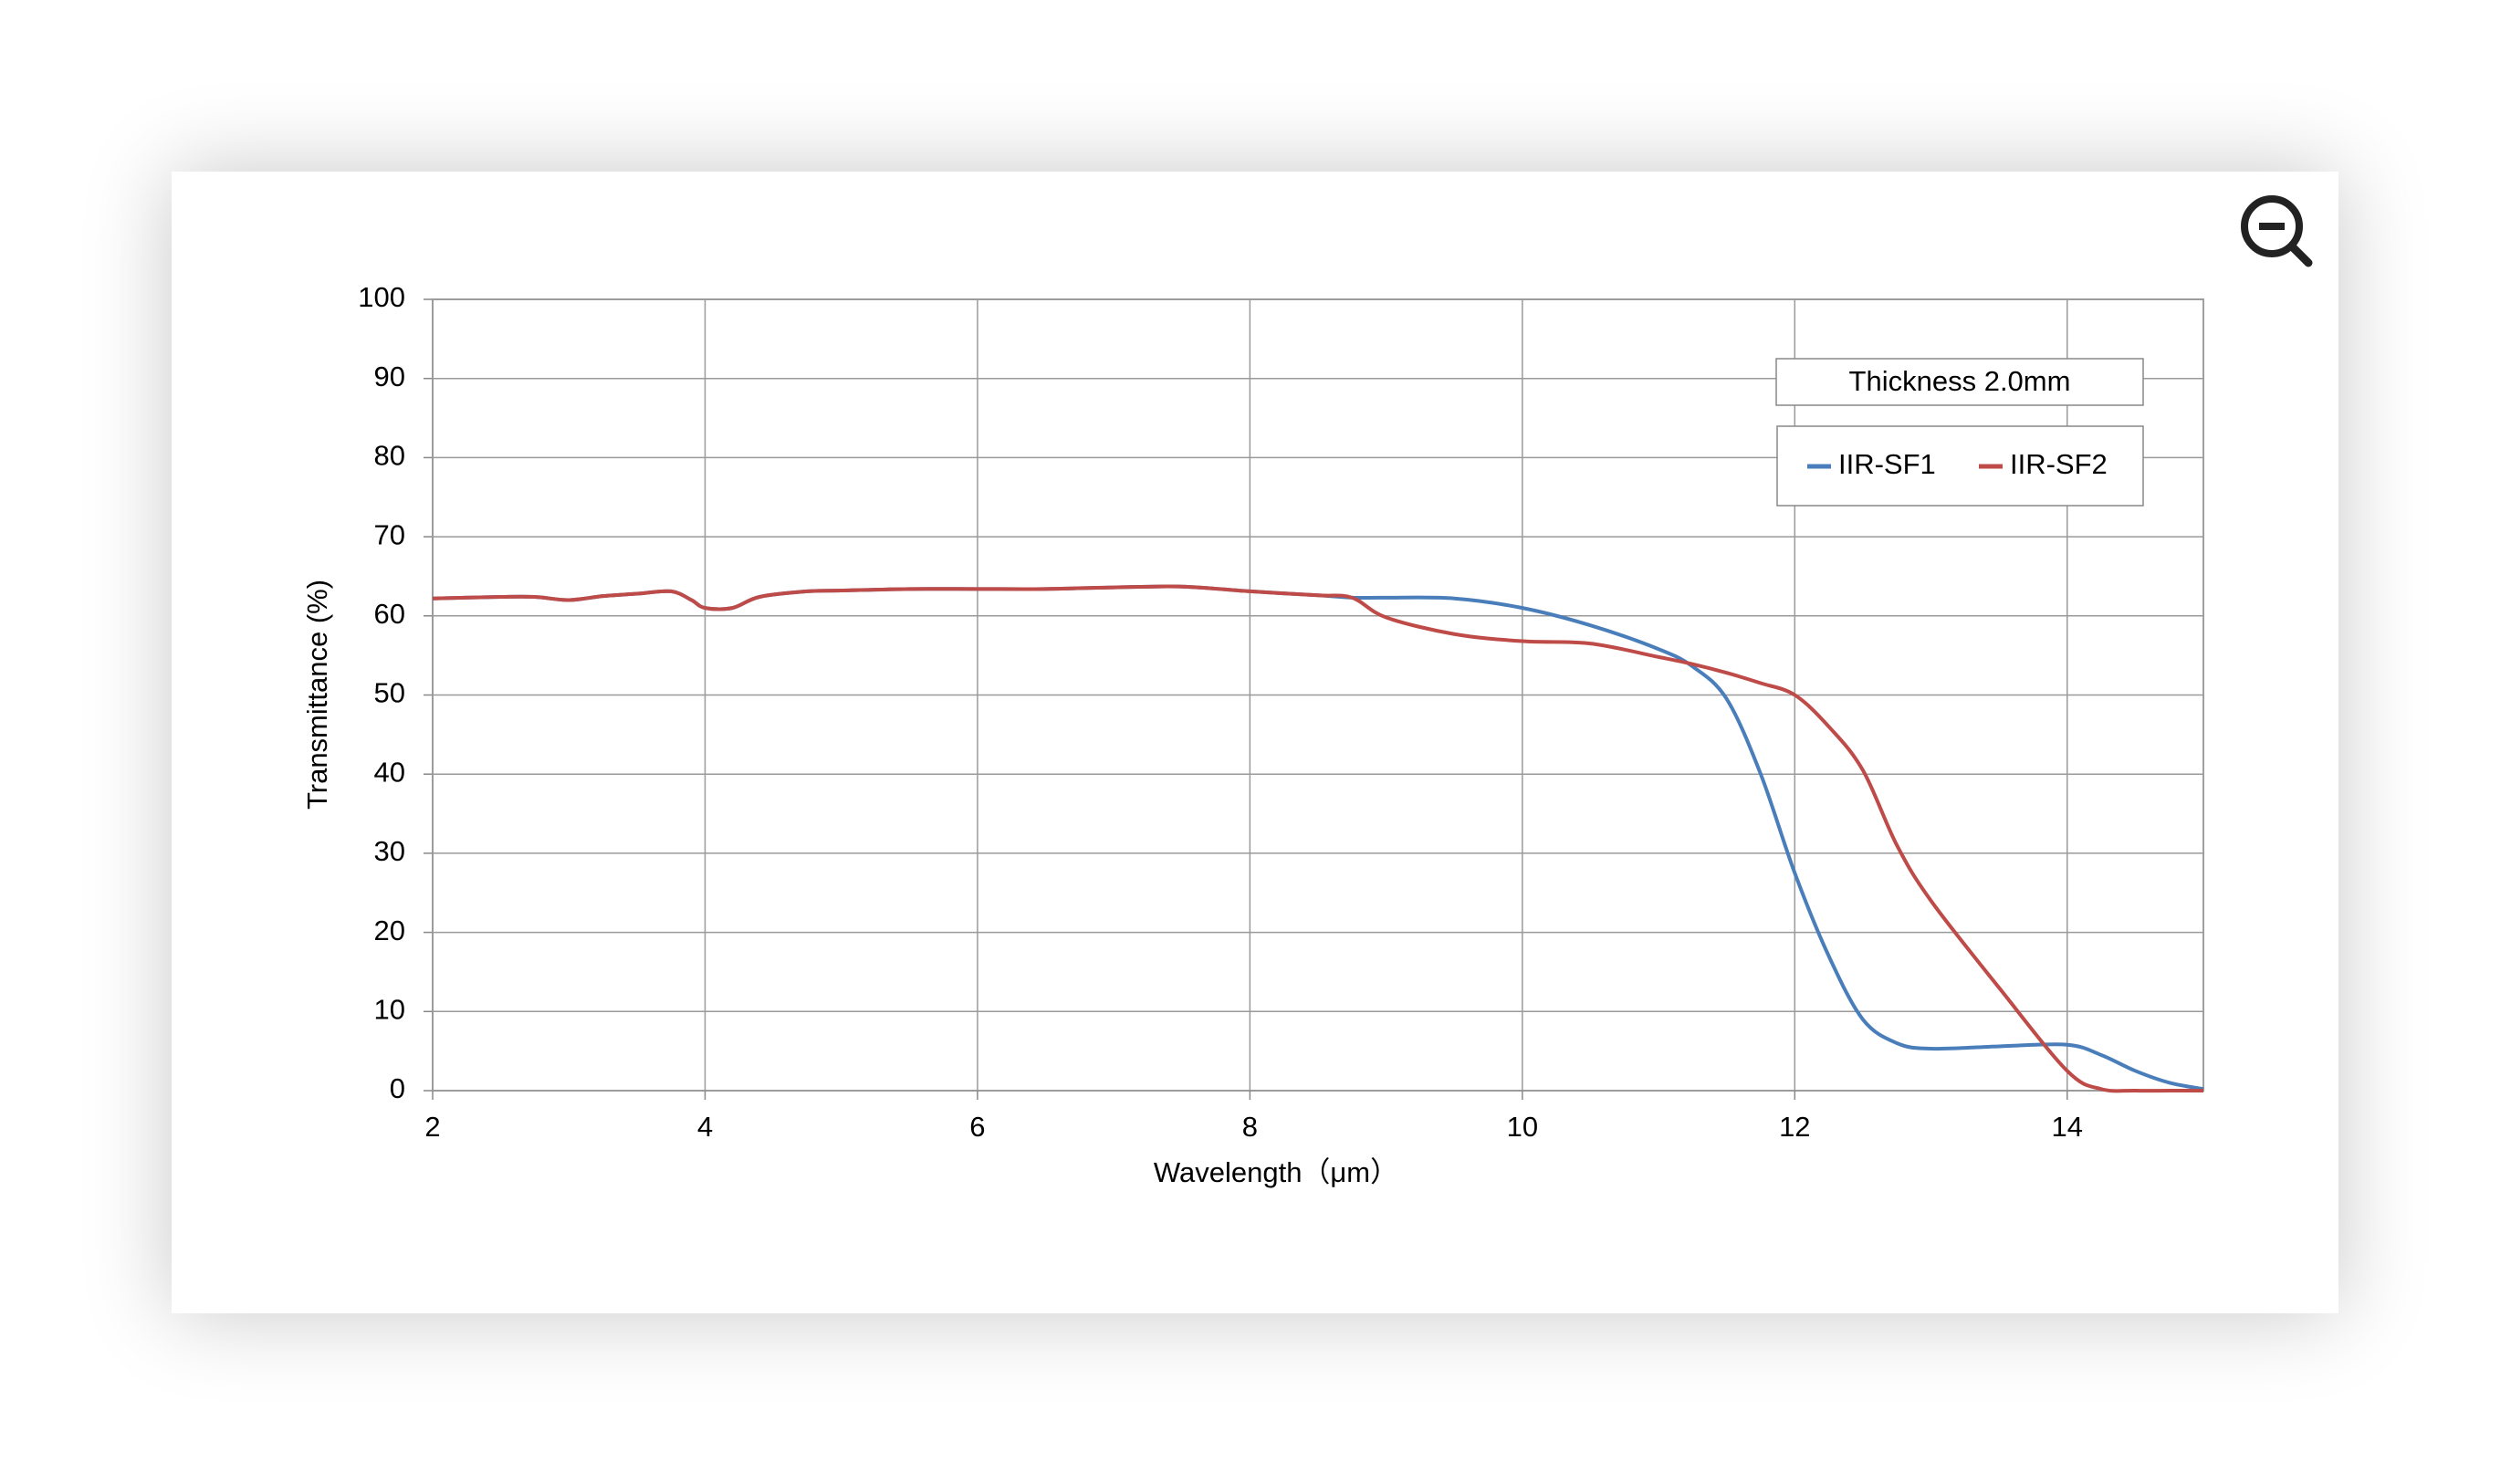 The image size is (2511, 1484). Describe the element at coordinates (2300, 254) in the screenshot. I see `zoom-icon-handle` at that location.